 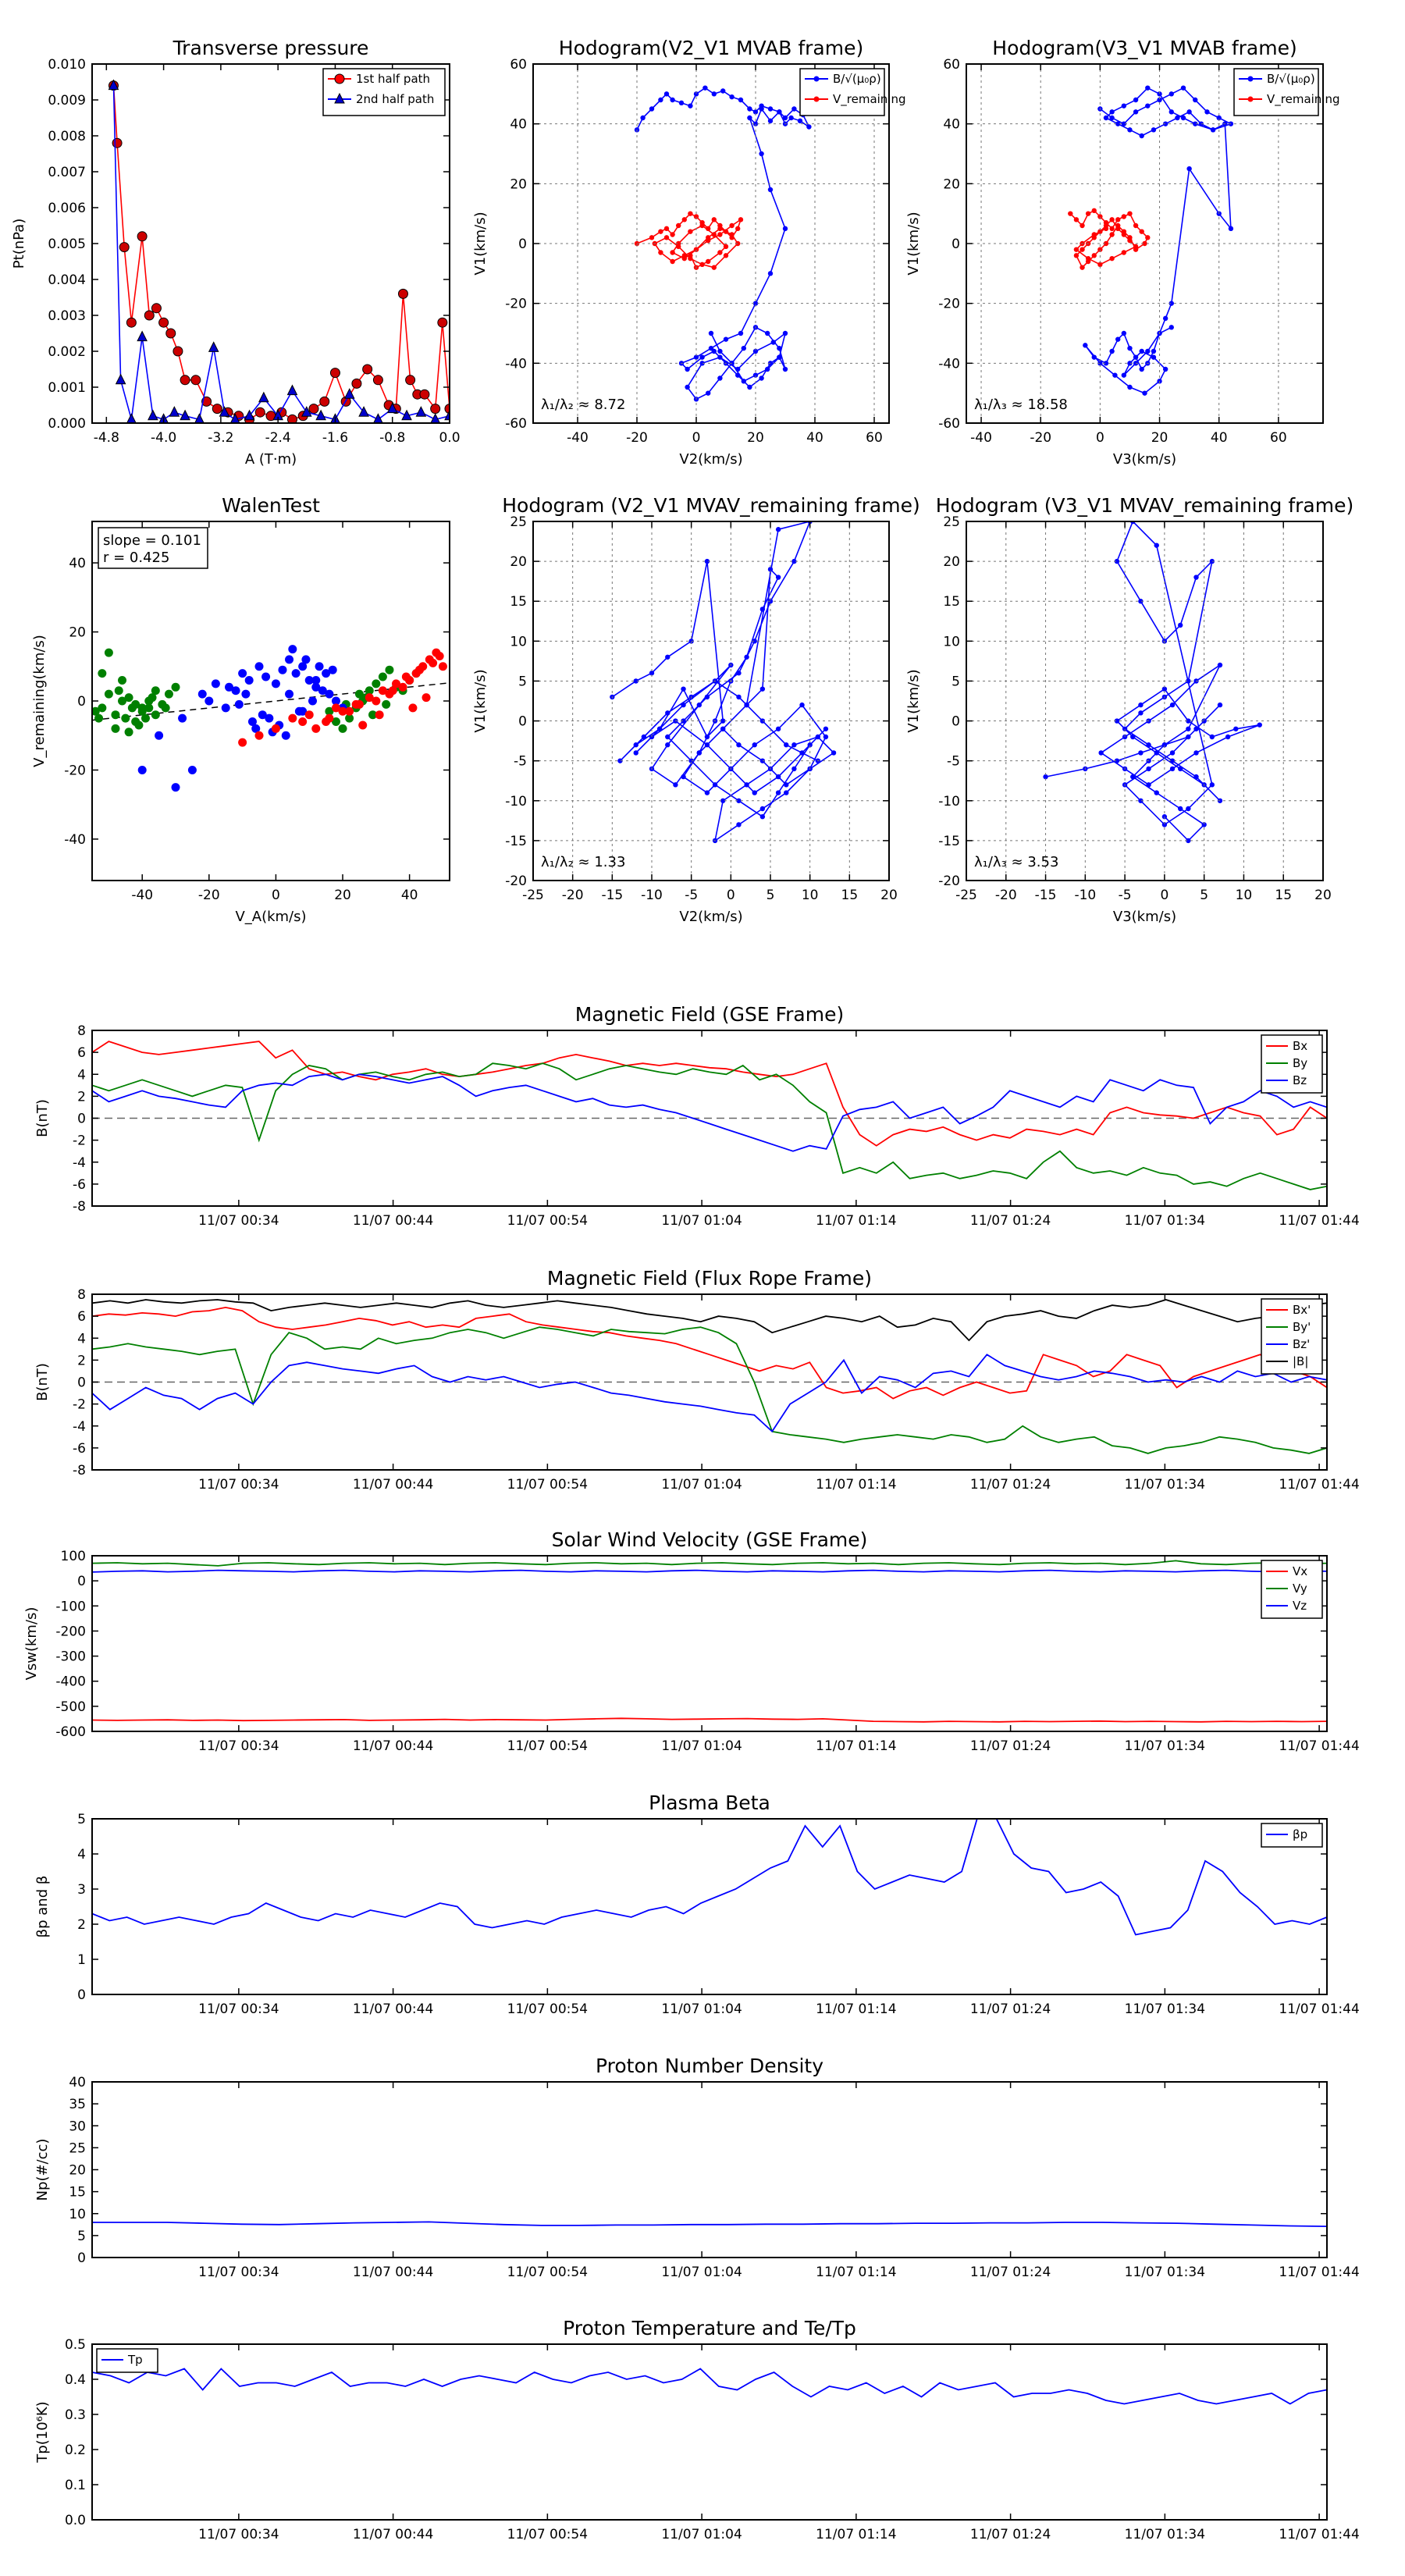 What do you see at coordinates (691, 895) in the screenshot?
I see `x-tick-label: -5` at bounding box center [691, 895].